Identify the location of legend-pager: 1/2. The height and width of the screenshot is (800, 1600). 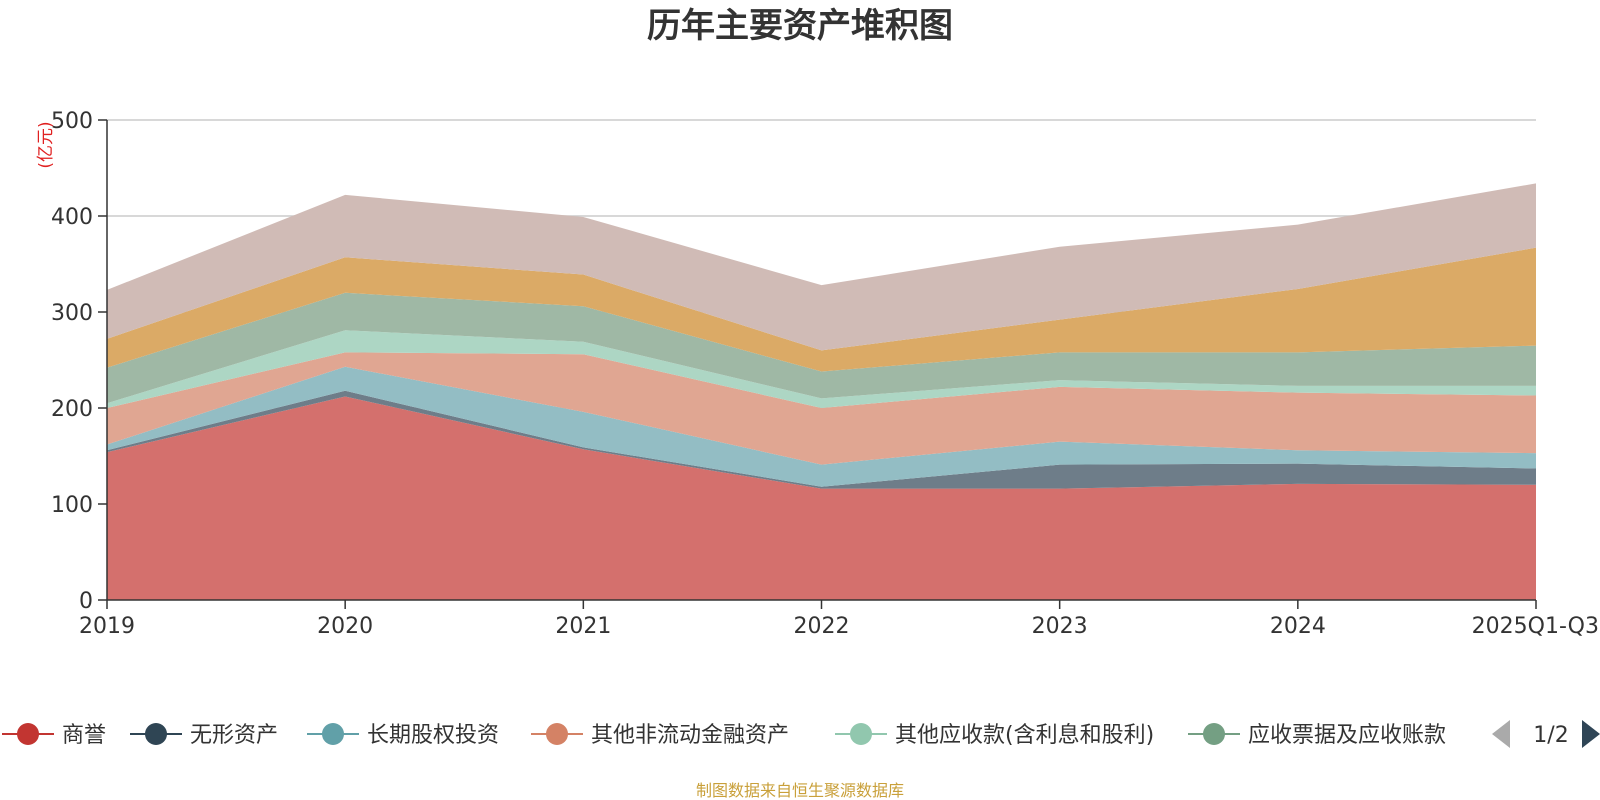
(1546, 734).